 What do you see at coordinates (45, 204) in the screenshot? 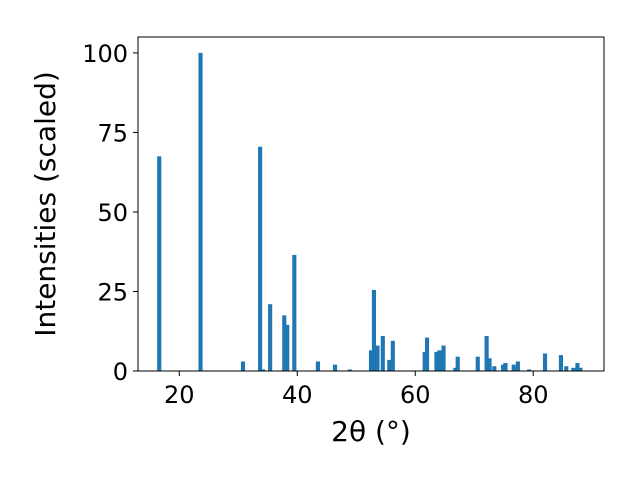
I see `y-axis-label: Intensities (scaled)` at bounding box center [45, 204].